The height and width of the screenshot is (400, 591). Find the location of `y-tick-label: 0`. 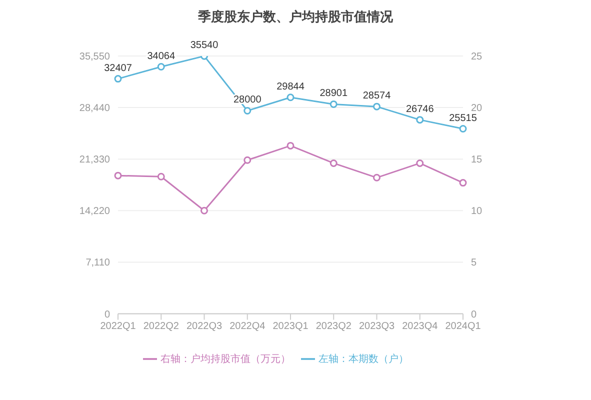

y-tick-label: 0 is located at coordinates (107, 314).